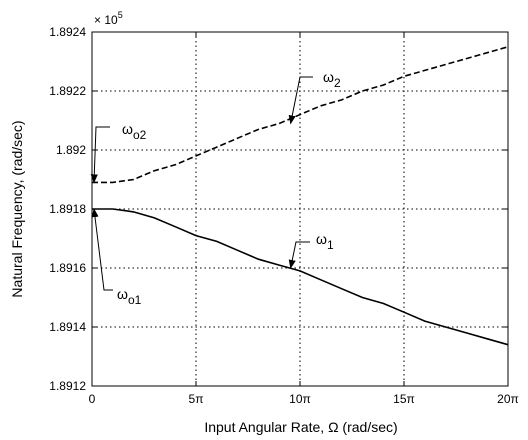 Image resolution: width=528 pixels, height=440 pixels. Describe the element at coordinates (140, 135) in the screenshot. I see `annotation-subscript: o2` at that location.